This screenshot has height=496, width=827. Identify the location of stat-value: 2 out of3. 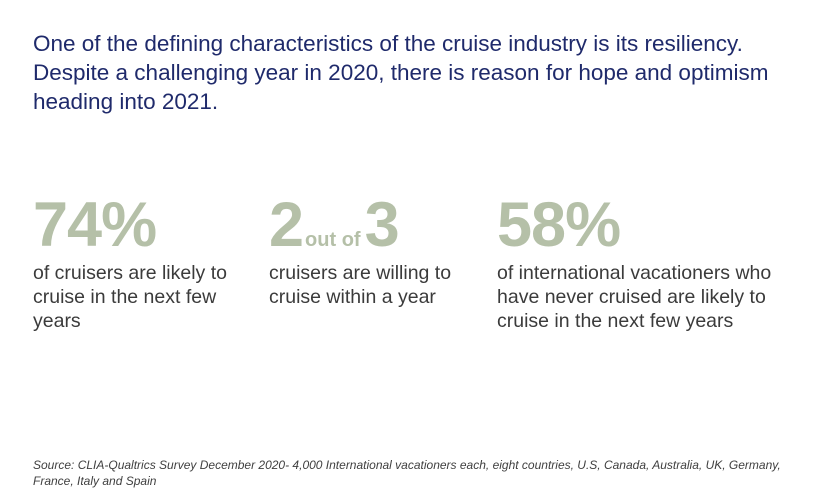
(376, 226).